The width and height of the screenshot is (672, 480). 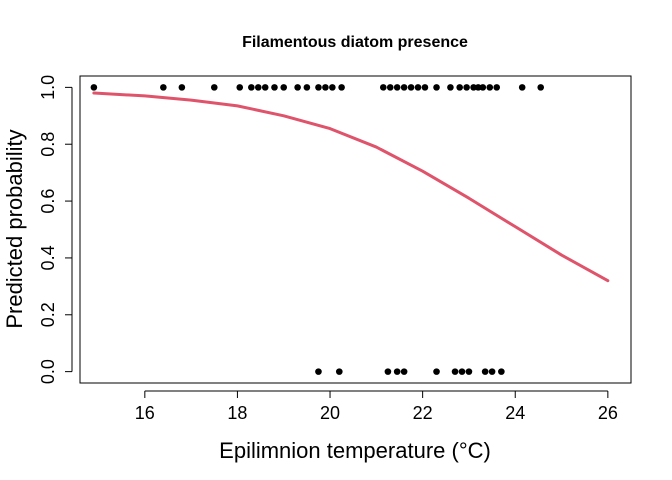 What do you see at coordinates (376, 406) in the screenshot?
I see `x-axis: 16 18 20 22 24 26` at bounding box center [376, 406].